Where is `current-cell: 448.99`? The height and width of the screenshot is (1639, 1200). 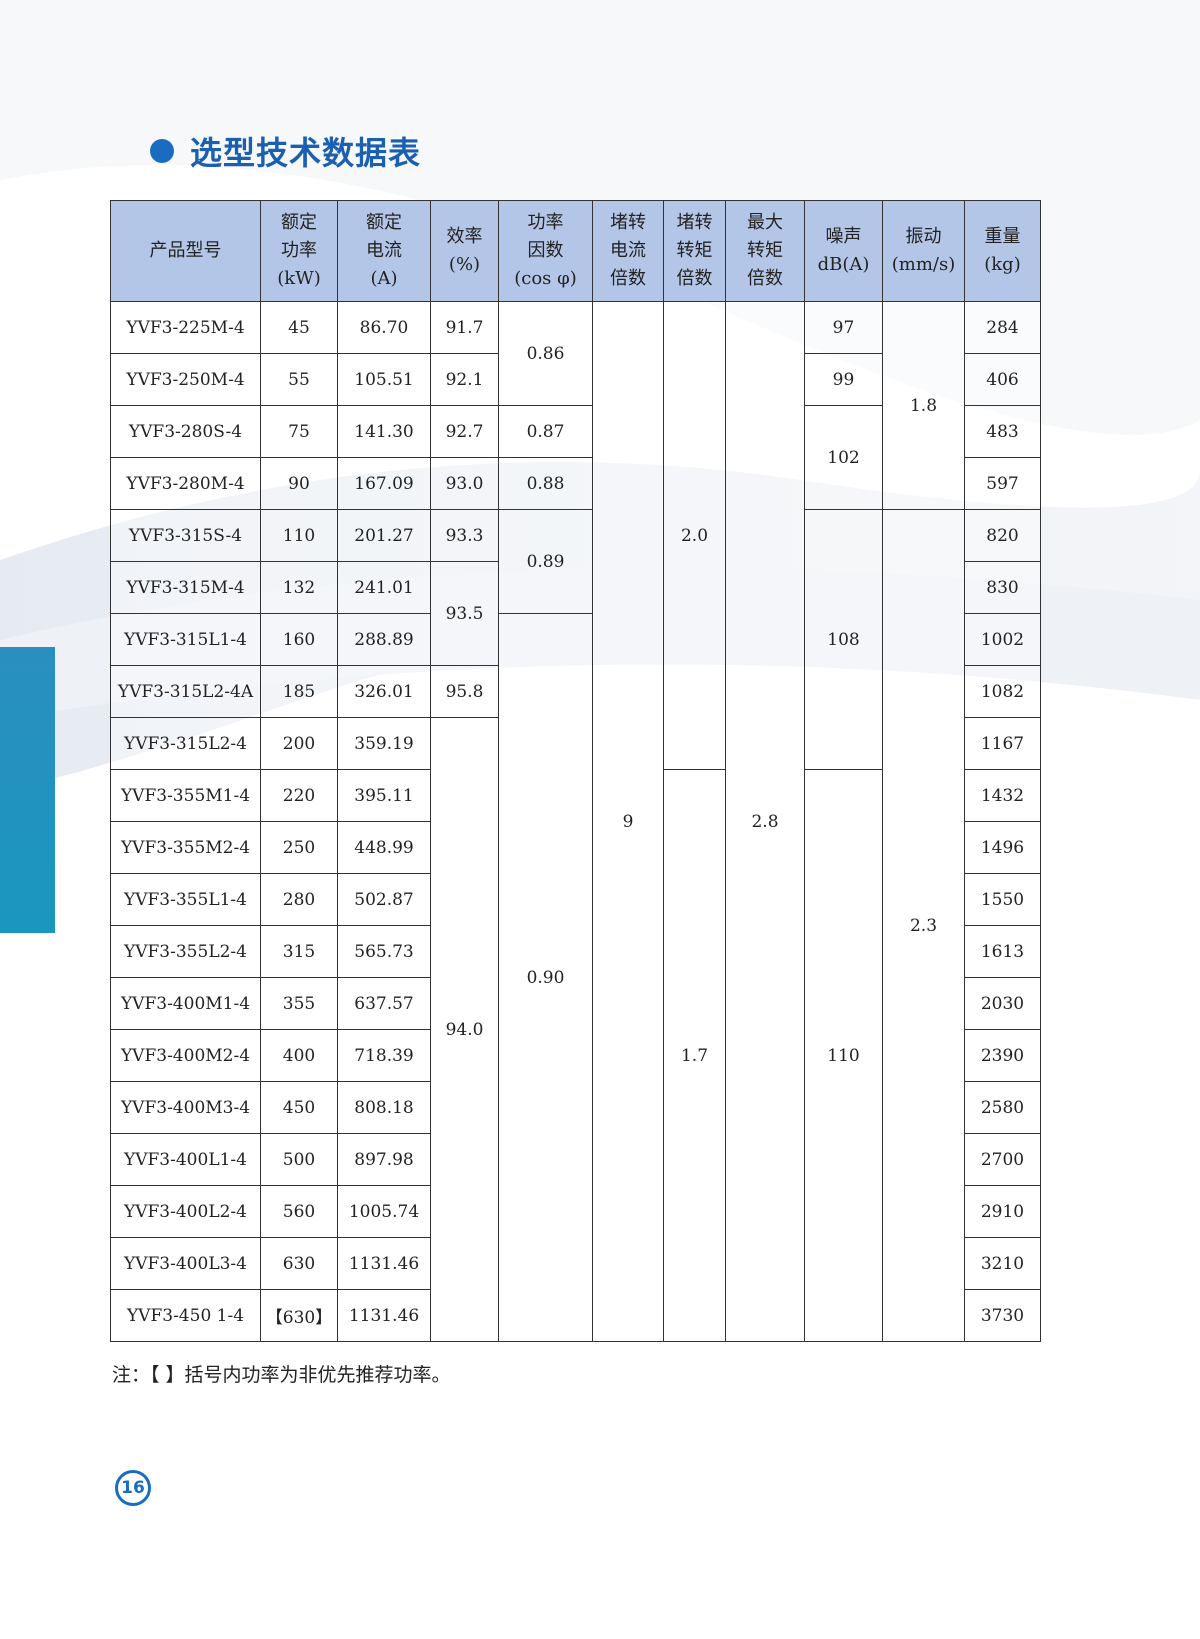 current-cell: 448.99 is located at coordinates (384, 847).